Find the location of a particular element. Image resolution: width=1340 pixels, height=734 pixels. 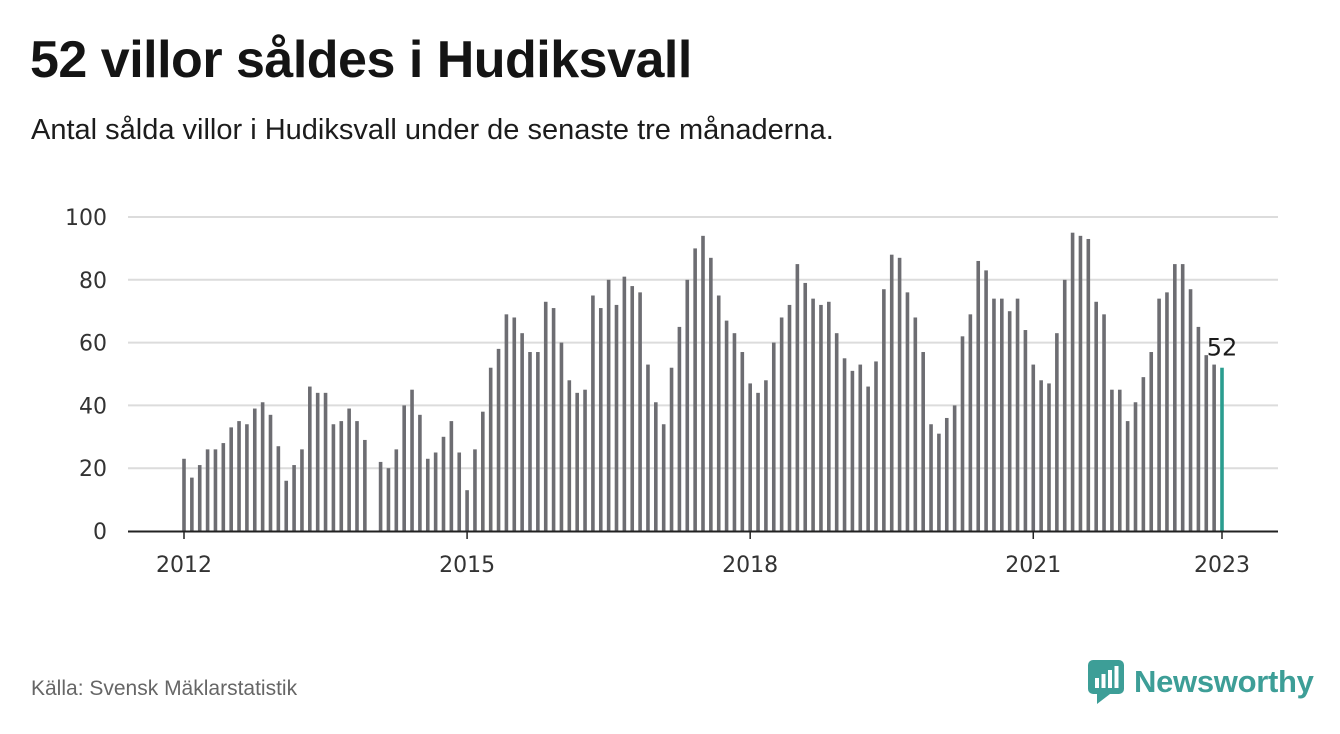

x-axis-ticks: 2012 2015 2018 2021 2023 is located at coordinates (703, 554).